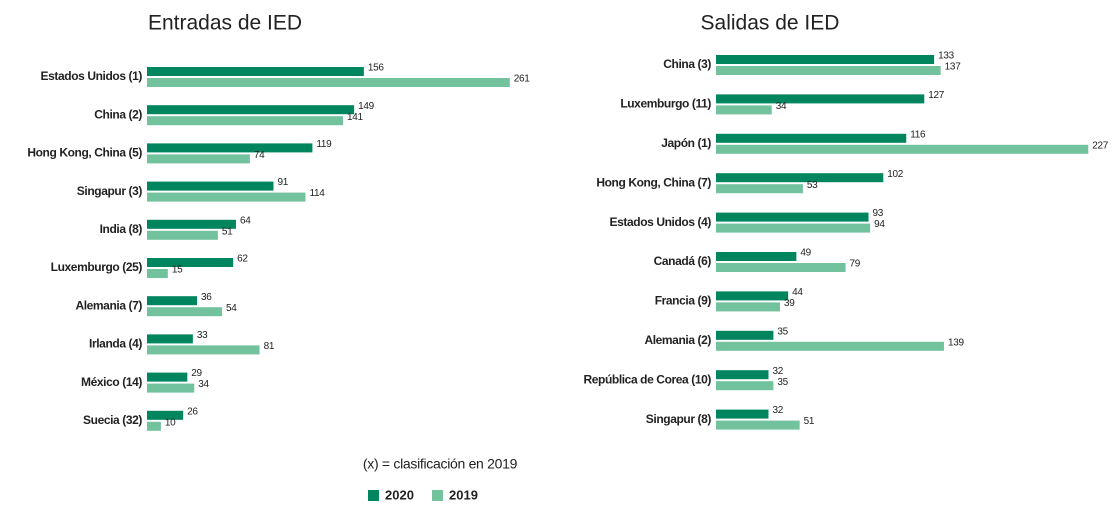  Describe the element at coordinates (269, 346) in the screenshot. I see `value-label: 81` at that location.